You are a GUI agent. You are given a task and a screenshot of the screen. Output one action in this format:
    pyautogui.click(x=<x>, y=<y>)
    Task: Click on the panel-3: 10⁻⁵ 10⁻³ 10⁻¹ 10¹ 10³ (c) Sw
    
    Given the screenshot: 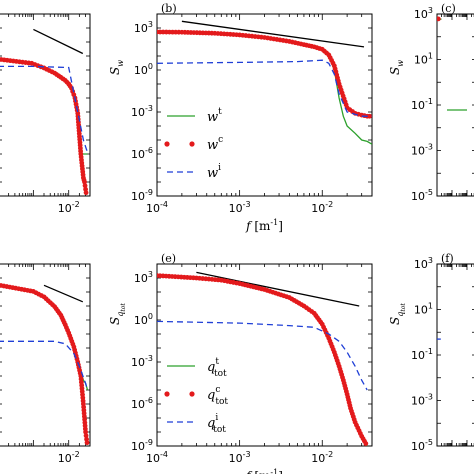 What is the action you would take?
    pyautogui.click(x=431, y=102)
    